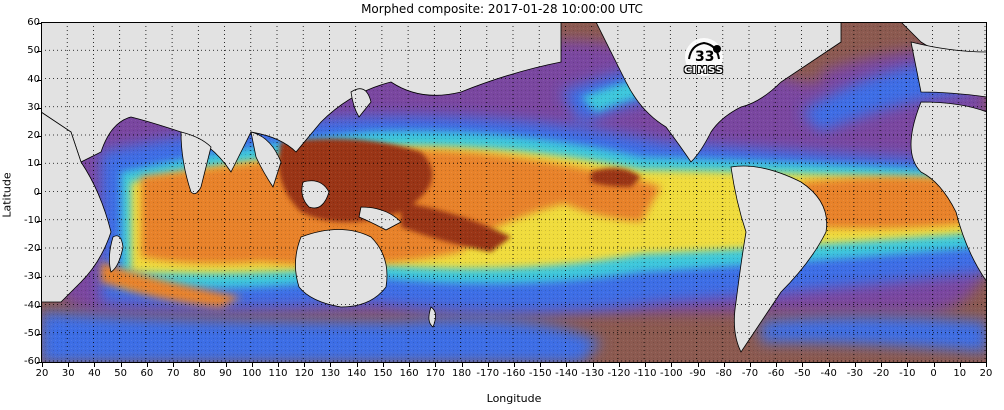 The image size is (1004, 410). I want to click on lon-tick-label: -10, so click(907, 373).